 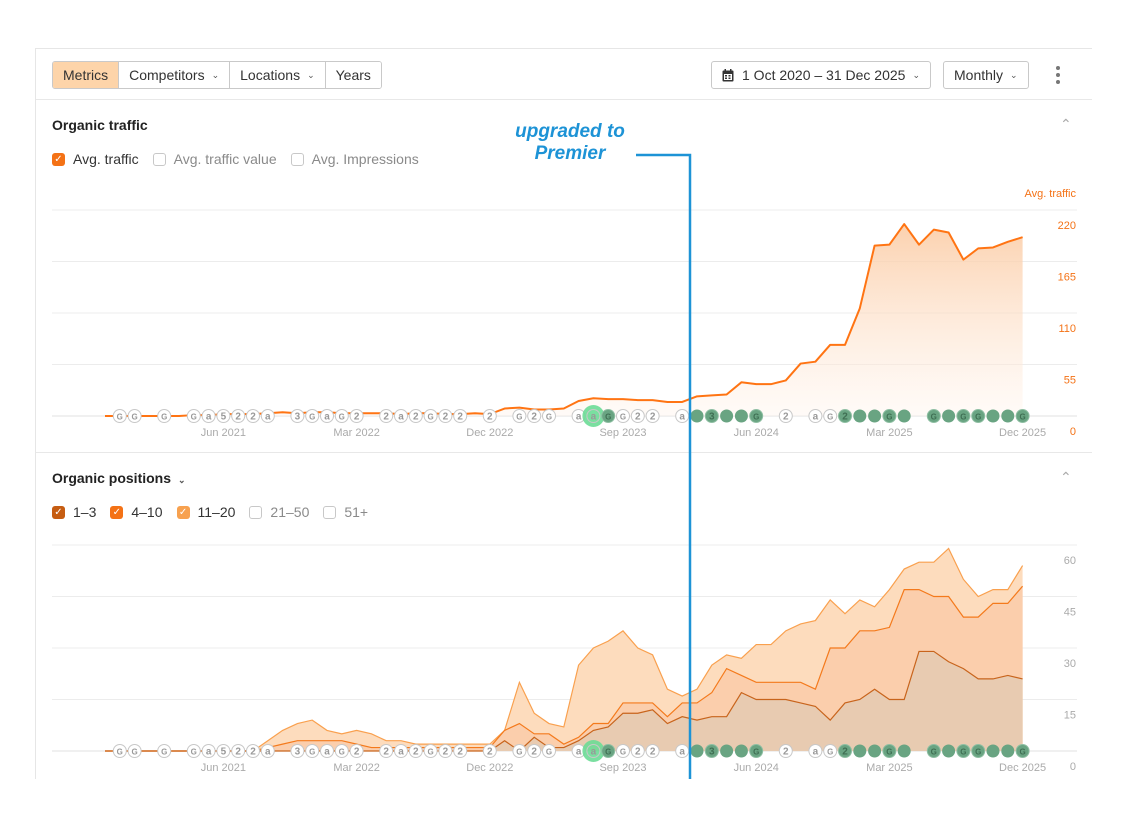 What do you see at coordinates (821, 75) in the screenshot?
I see `date-range-picker: 1 Oct 2020 – 31 Dec 2025 ⌄` at bounding box center [821, 75].